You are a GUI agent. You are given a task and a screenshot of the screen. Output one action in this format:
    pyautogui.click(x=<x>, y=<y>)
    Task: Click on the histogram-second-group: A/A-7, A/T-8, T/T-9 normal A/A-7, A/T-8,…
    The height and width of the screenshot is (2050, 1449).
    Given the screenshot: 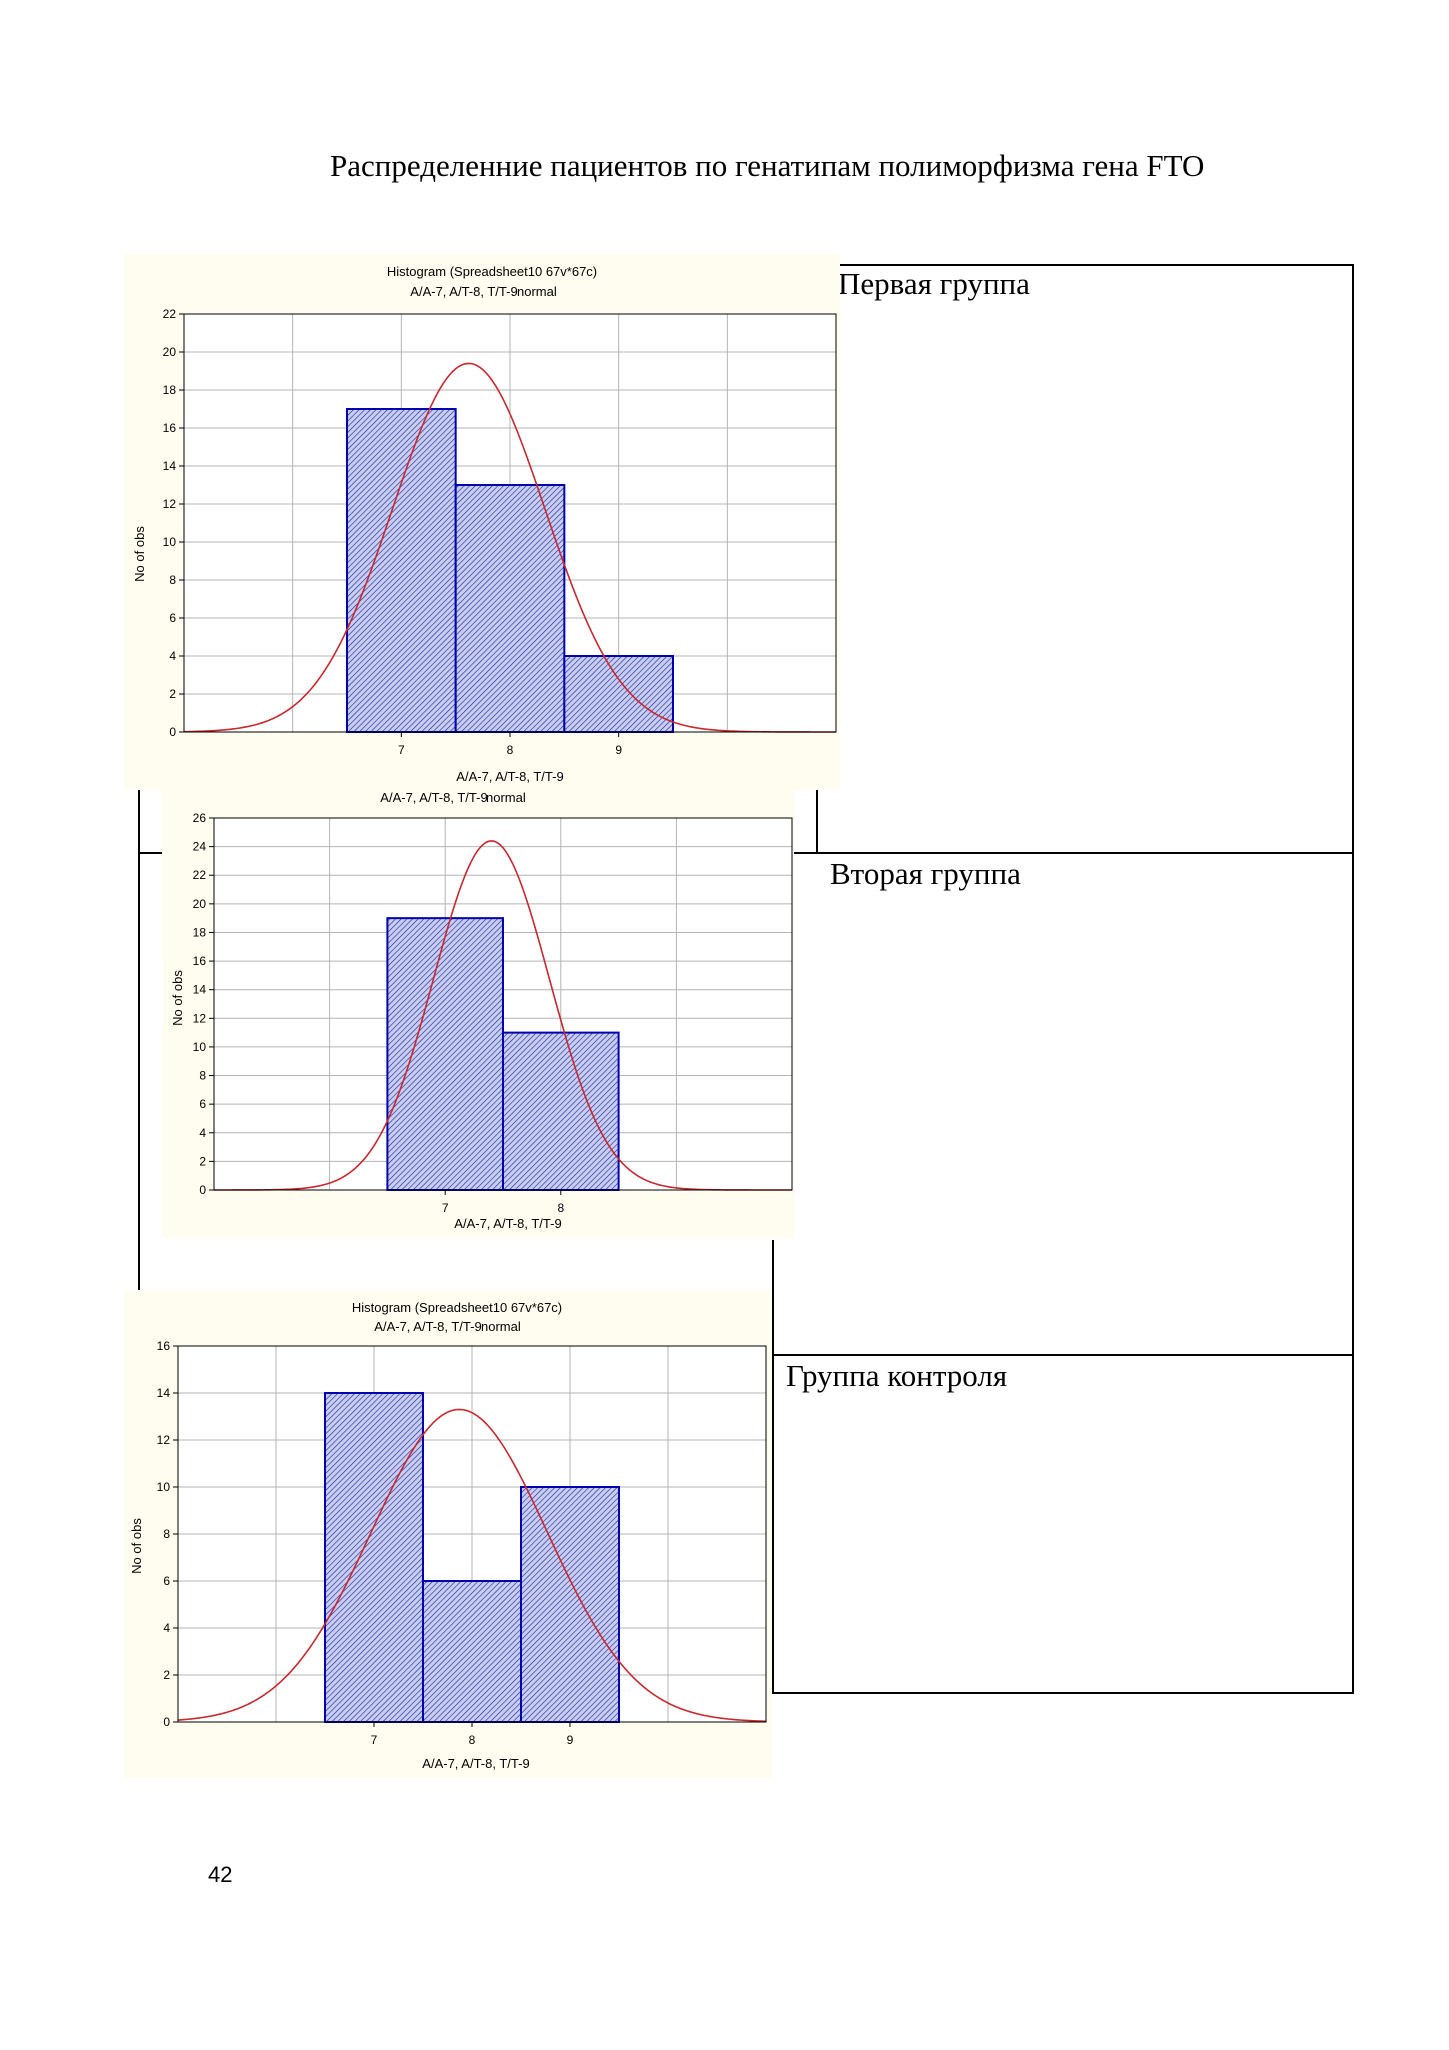 What is the action you would take?
    pyautogui.click(x=478, y=1014)
    